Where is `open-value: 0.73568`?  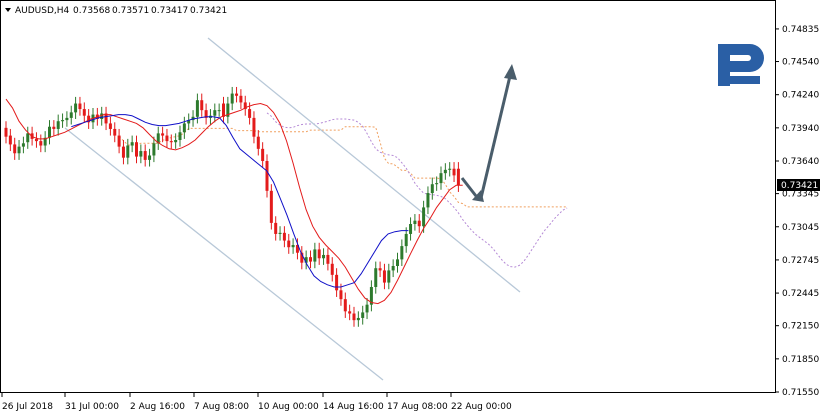 open-value: 0.73568 is located at coordinates (91, 11).